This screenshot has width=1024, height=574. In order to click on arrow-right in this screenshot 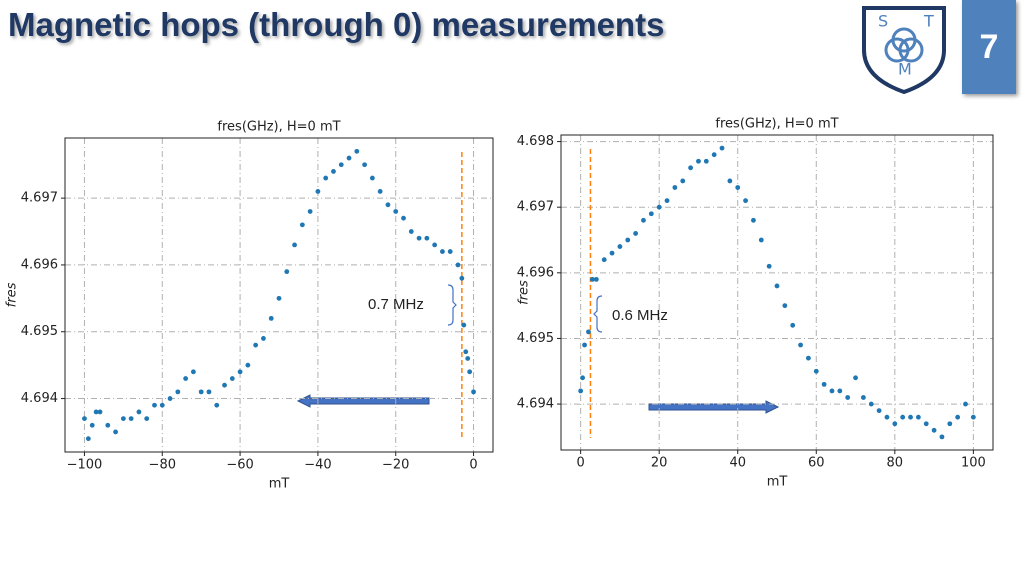, I will do `click(714, 407)`.